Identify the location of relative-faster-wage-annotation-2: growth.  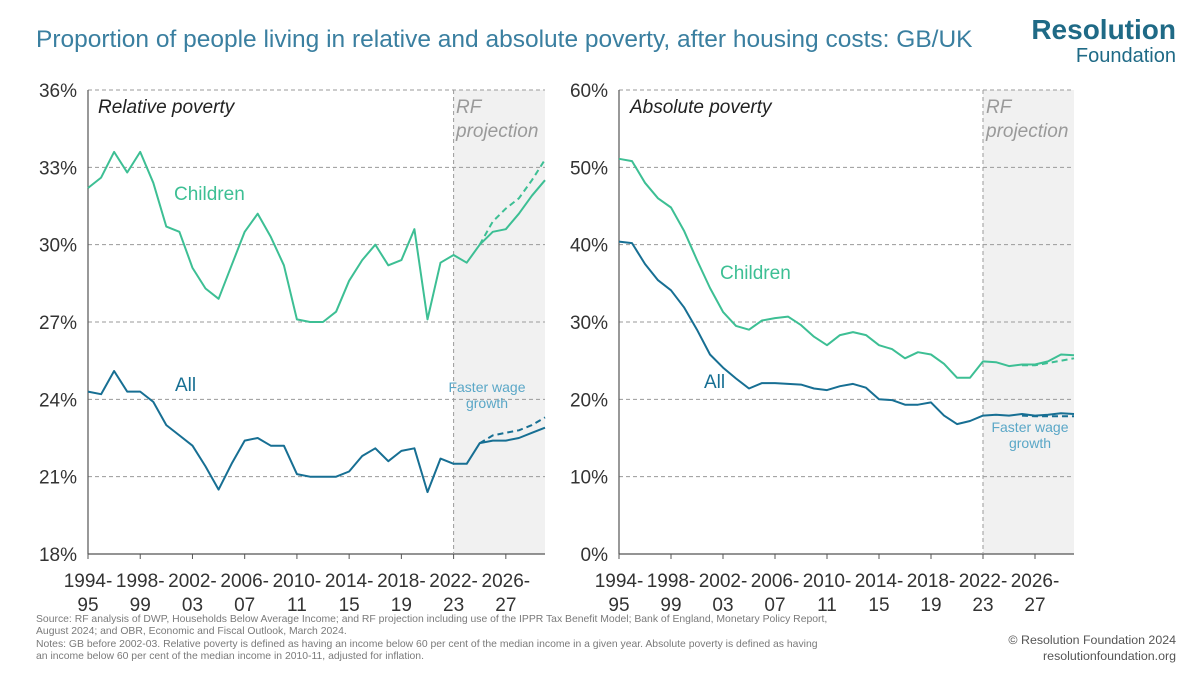
(487, 403).